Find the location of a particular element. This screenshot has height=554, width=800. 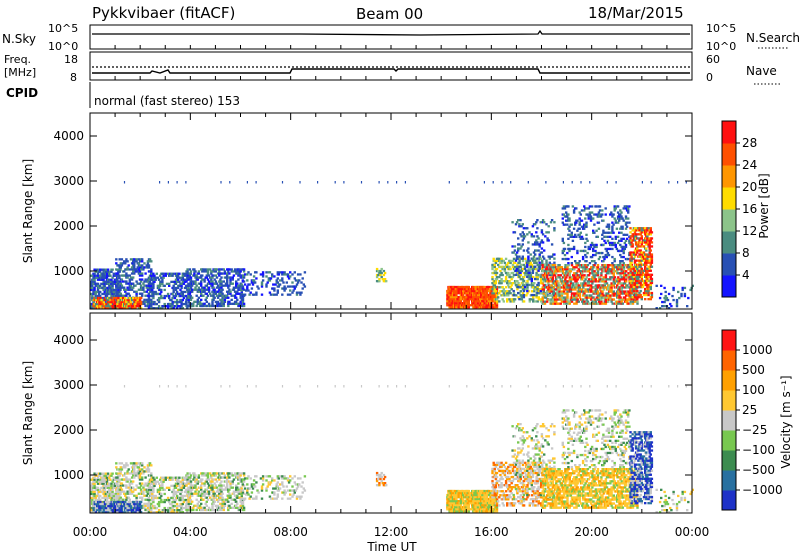

nsky-label: N.Sky is located at coordinates (19, 39).